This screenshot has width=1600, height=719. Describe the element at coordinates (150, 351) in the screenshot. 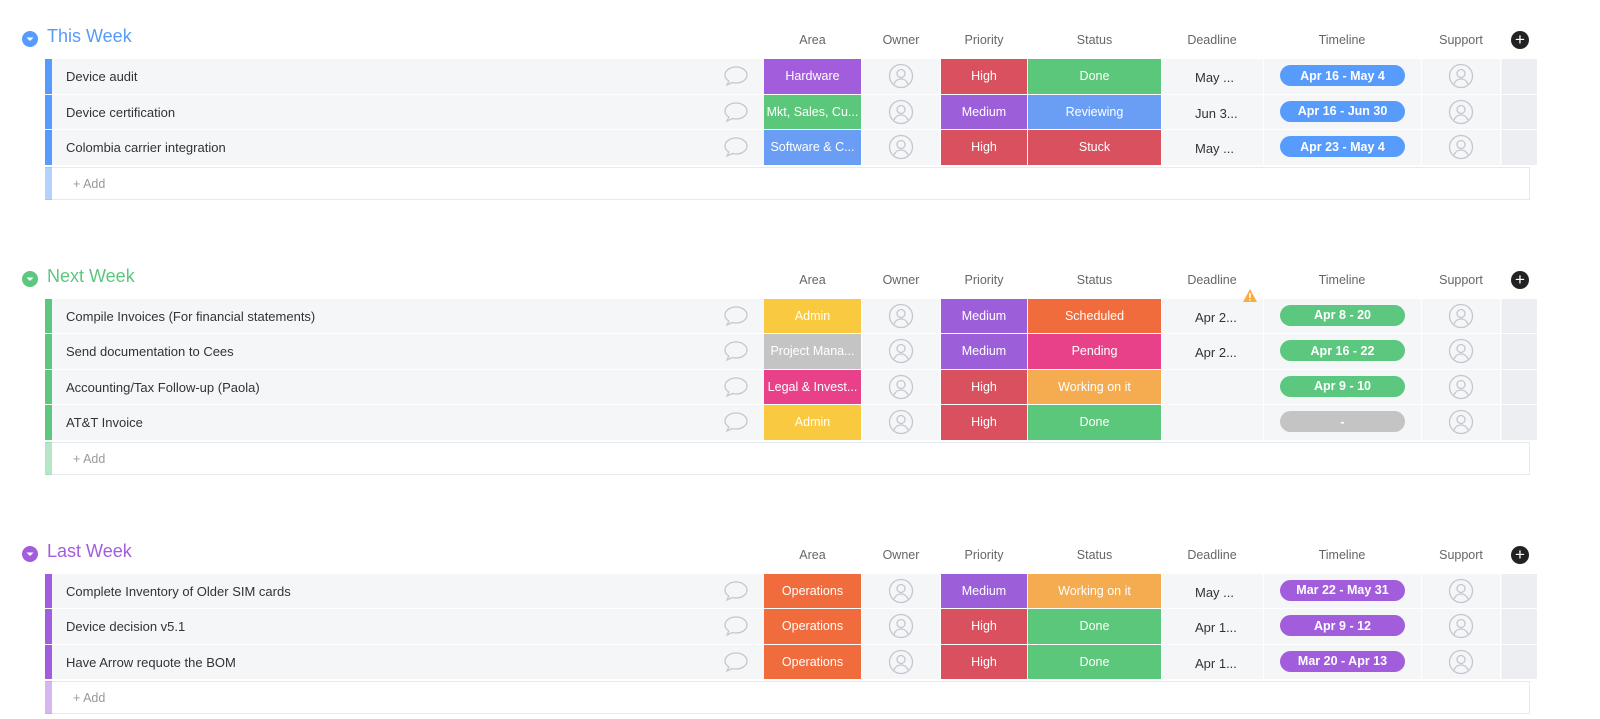

I see `item-name: Send documentation to Cees` at that location.